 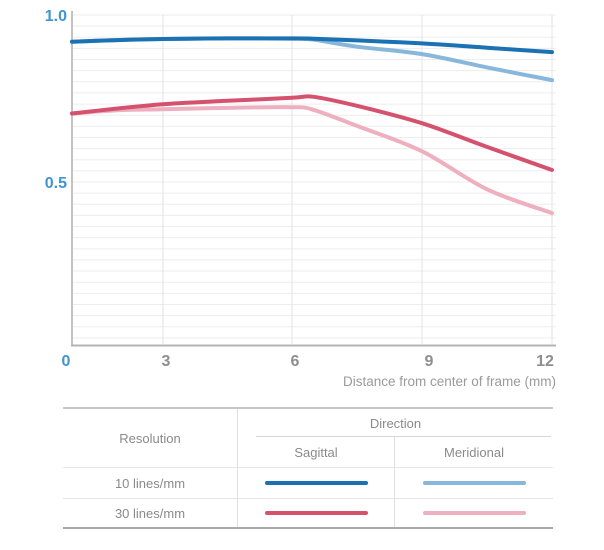 What do you see at coordinates (150, 512) in the screenshot?
I see `legend-row-30lines-label: 30 lines/mm` at bounding box center [150, 512].